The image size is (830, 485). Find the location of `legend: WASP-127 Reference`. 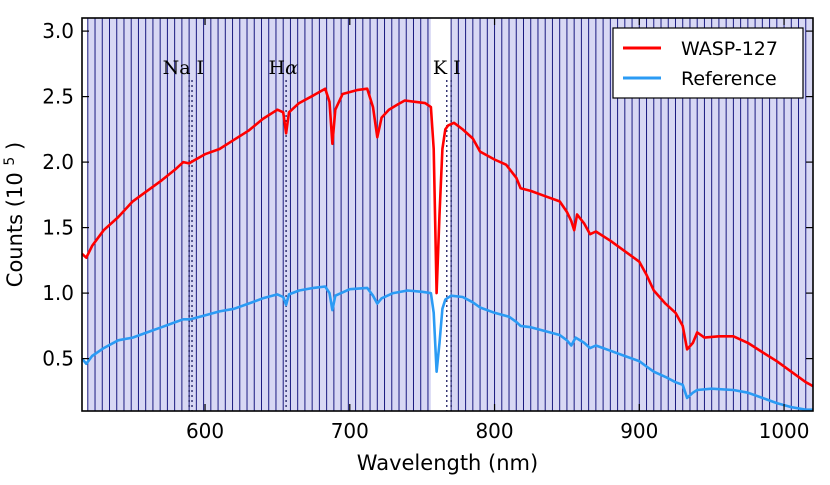

legend: WASP-127 Reference is located at coordinates (708, 63).